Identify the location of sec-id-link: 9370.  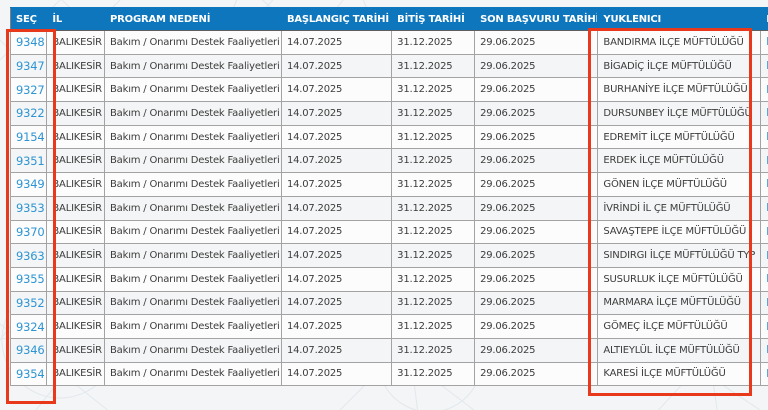
(30, 231).